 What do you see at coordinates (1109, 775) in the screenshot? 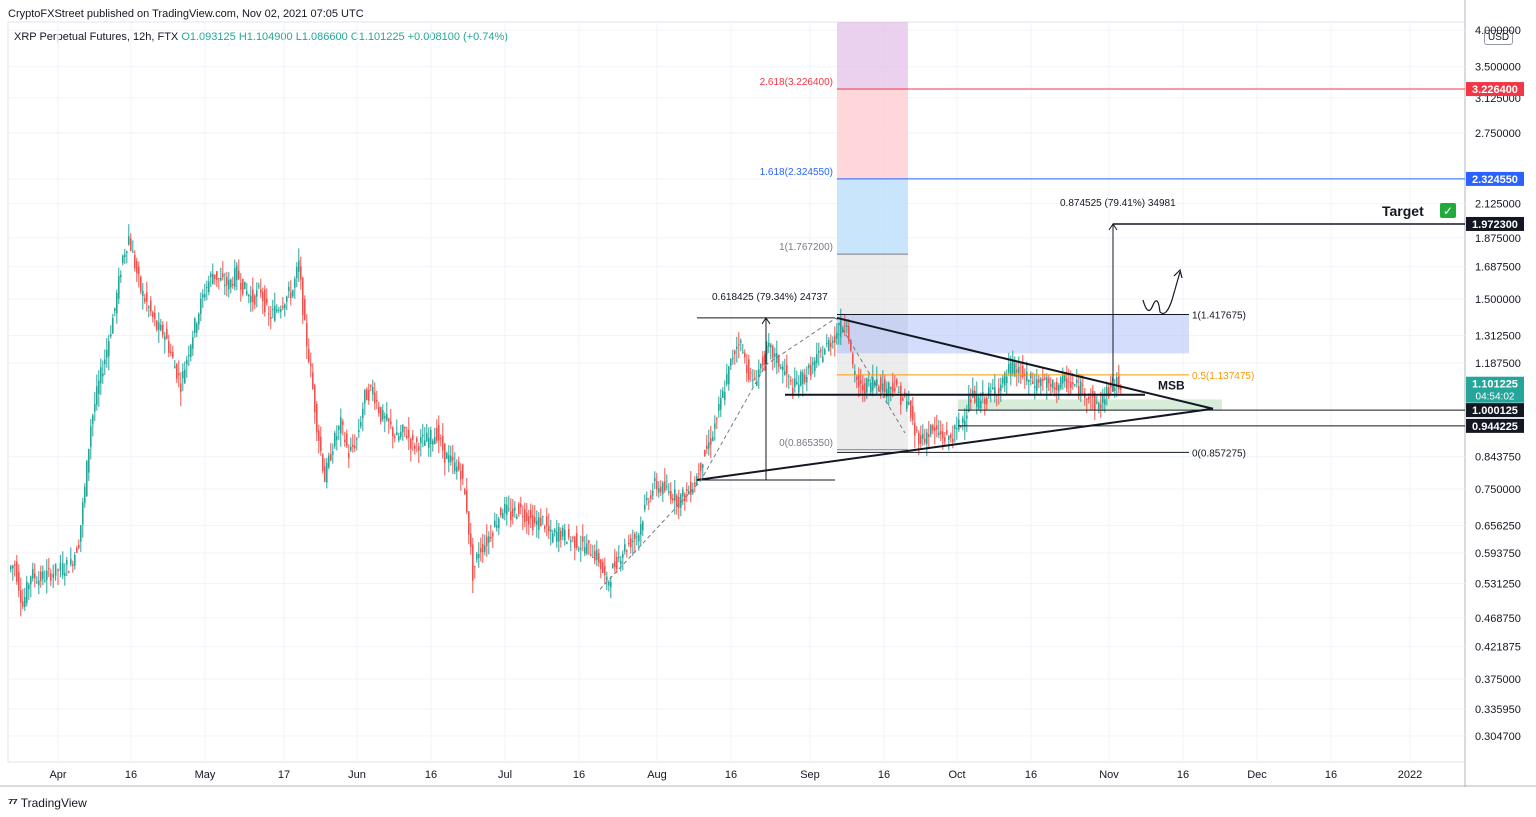
I see `x-tick-label: Nov` at bounding box center [1109, 775].